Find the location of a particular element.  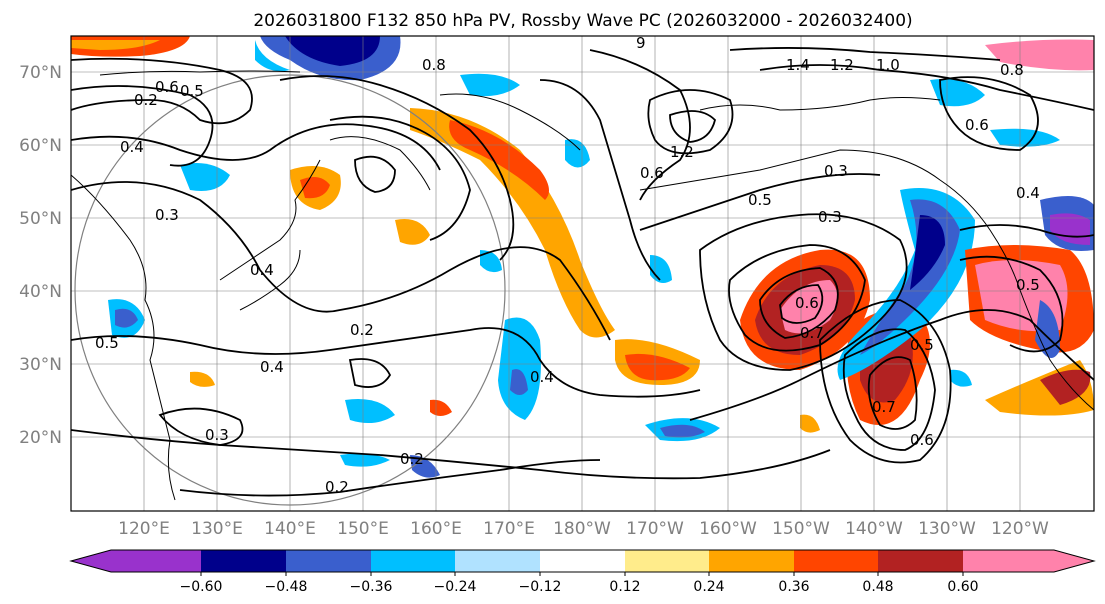

shade-cyan-ne is located at coordinates (957, 93).